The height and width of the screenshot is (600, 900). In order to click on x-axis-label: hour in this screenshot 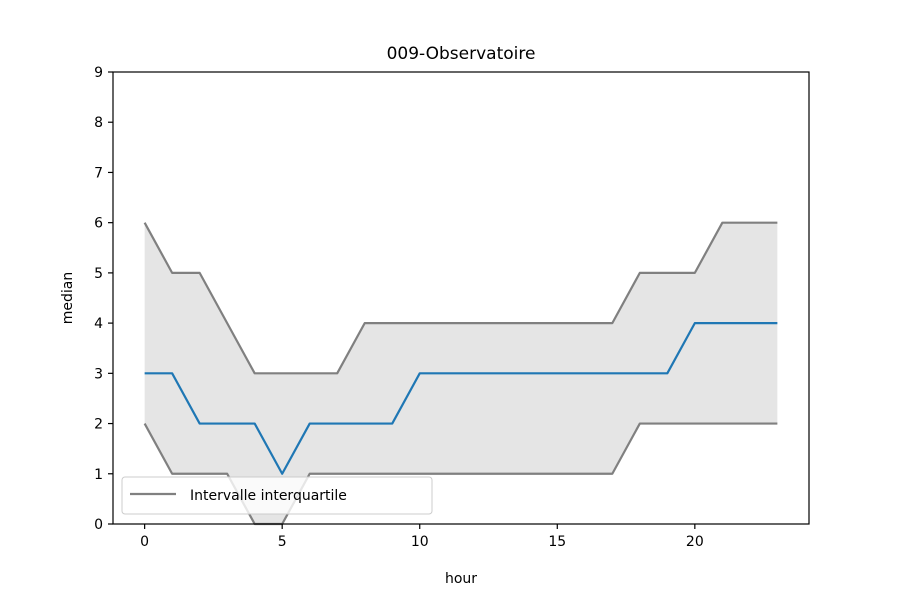, I will do `click(461, 579)`.